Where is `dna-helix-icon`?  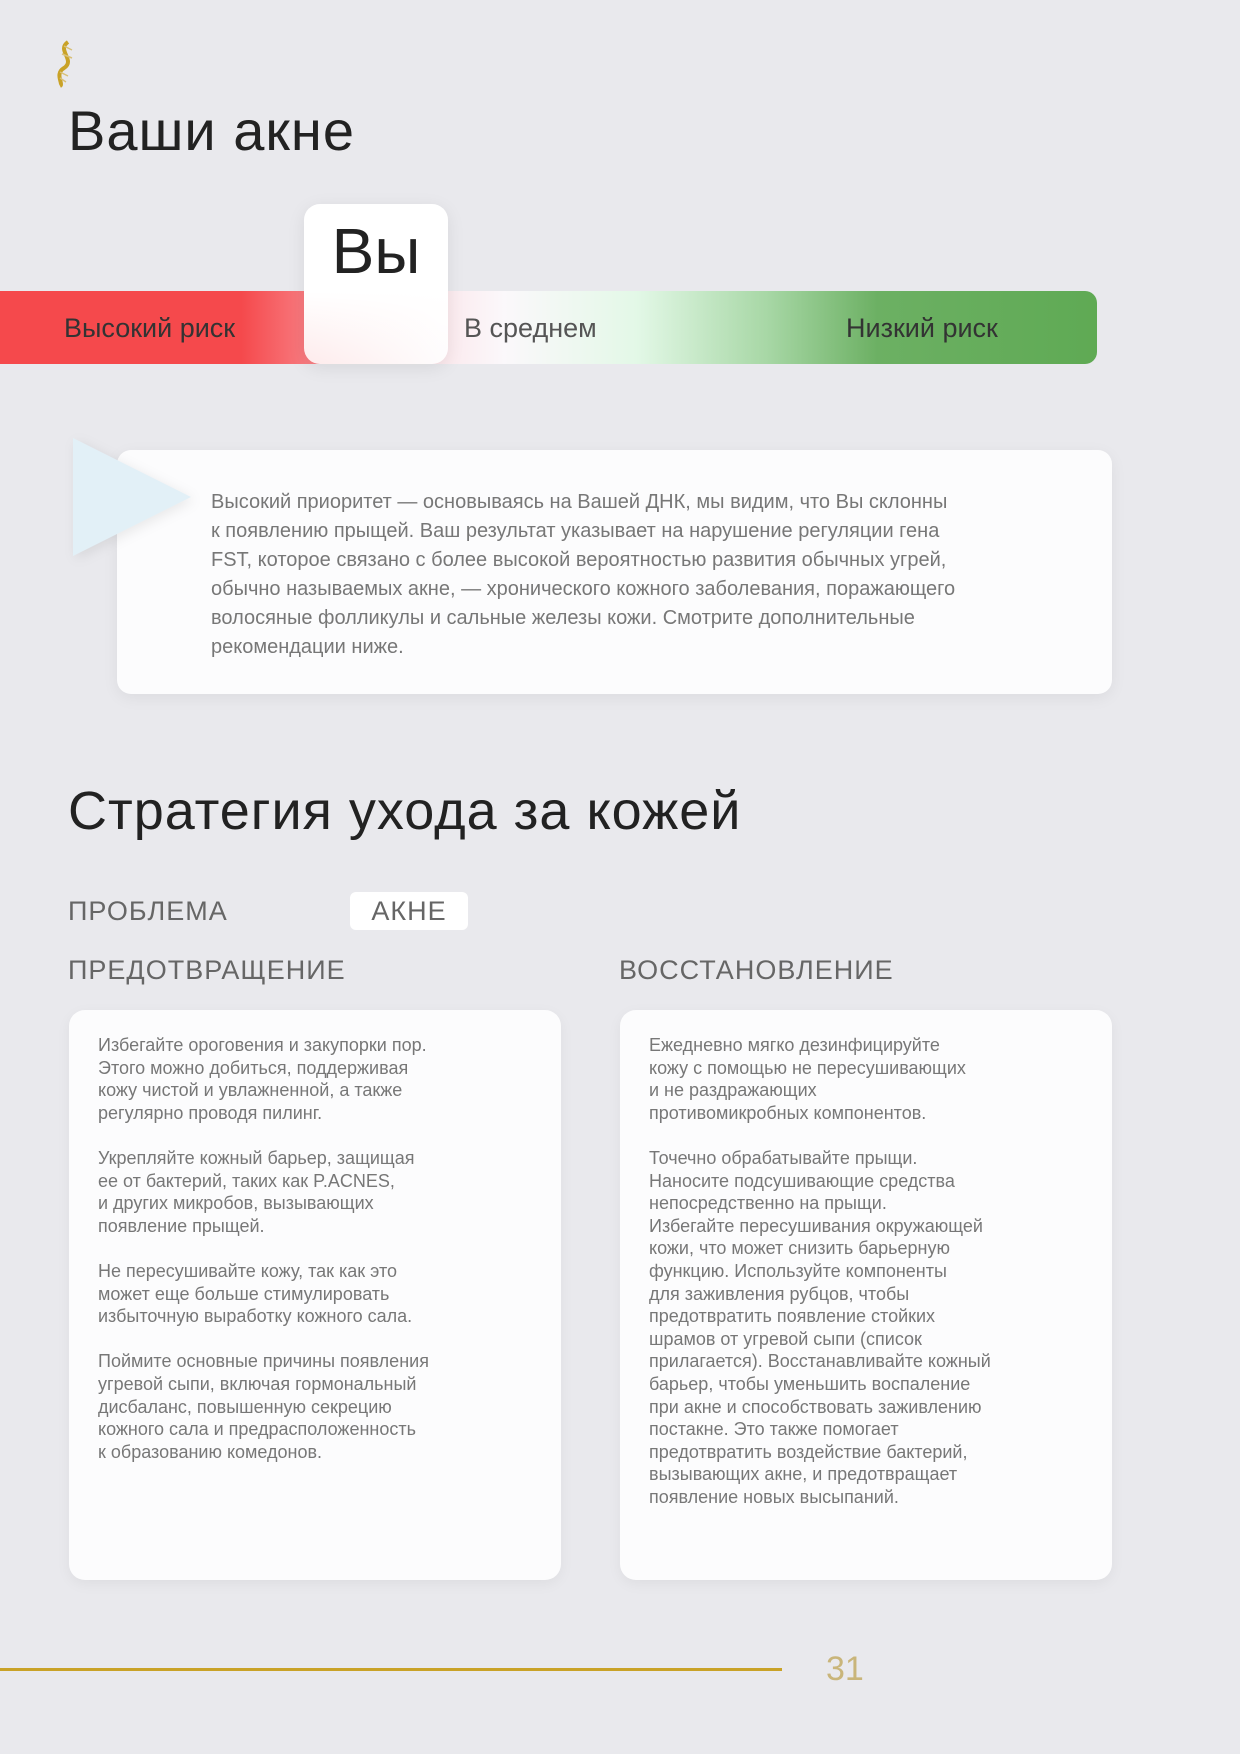
dna-helix-icon is located at coordinates (65, 64).